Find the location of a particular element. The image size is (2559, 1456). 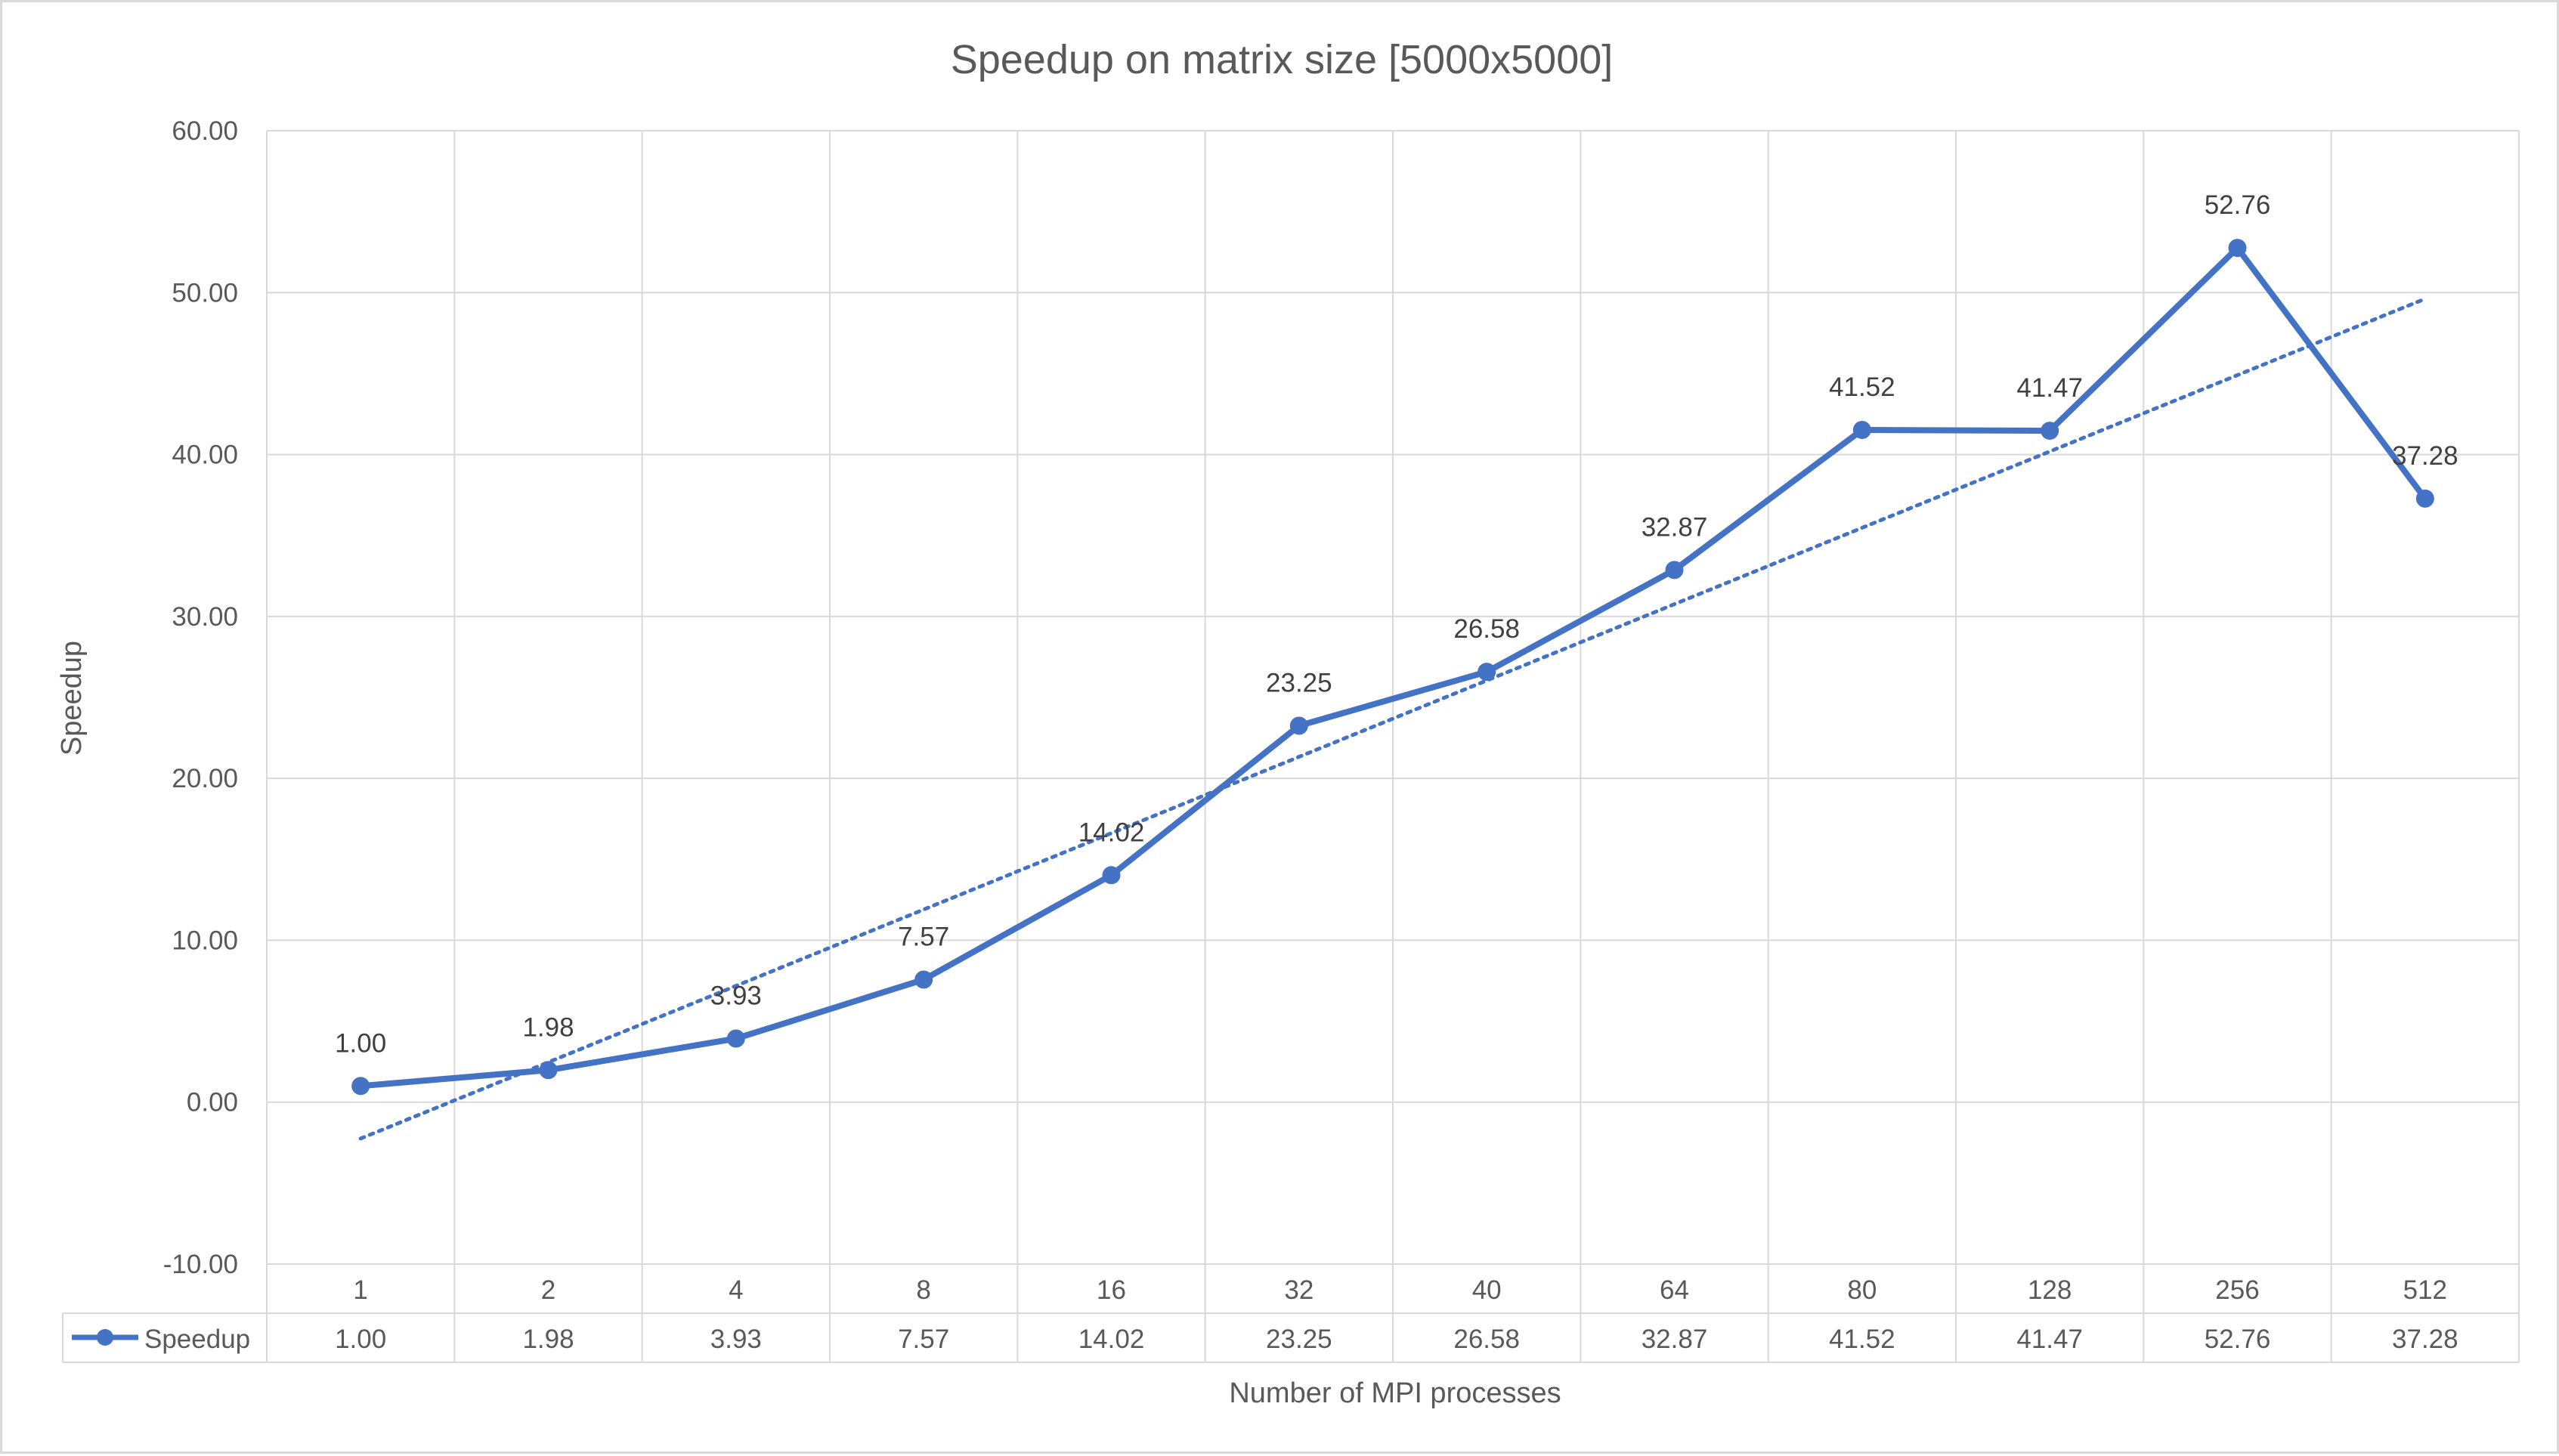

x-tick-label: 80 is located at coordinates (1862, 1290).